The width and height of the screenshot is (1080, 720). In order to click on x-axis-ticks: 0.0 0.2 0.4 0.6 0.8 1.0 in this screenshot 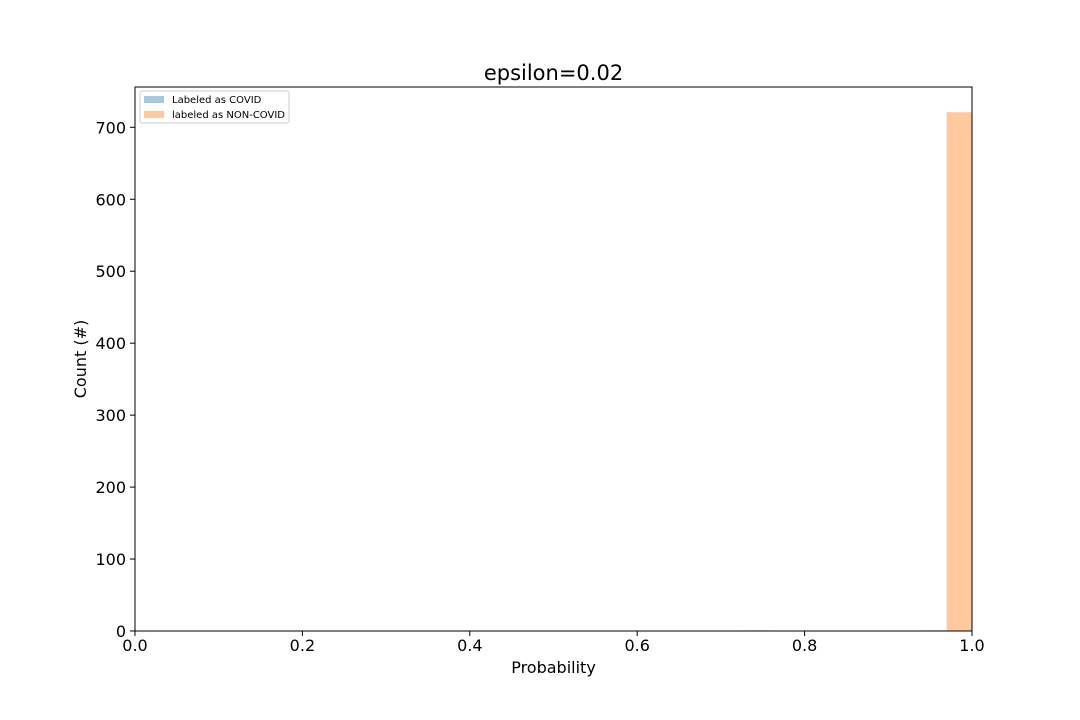, I will do `click(553, 643)`.